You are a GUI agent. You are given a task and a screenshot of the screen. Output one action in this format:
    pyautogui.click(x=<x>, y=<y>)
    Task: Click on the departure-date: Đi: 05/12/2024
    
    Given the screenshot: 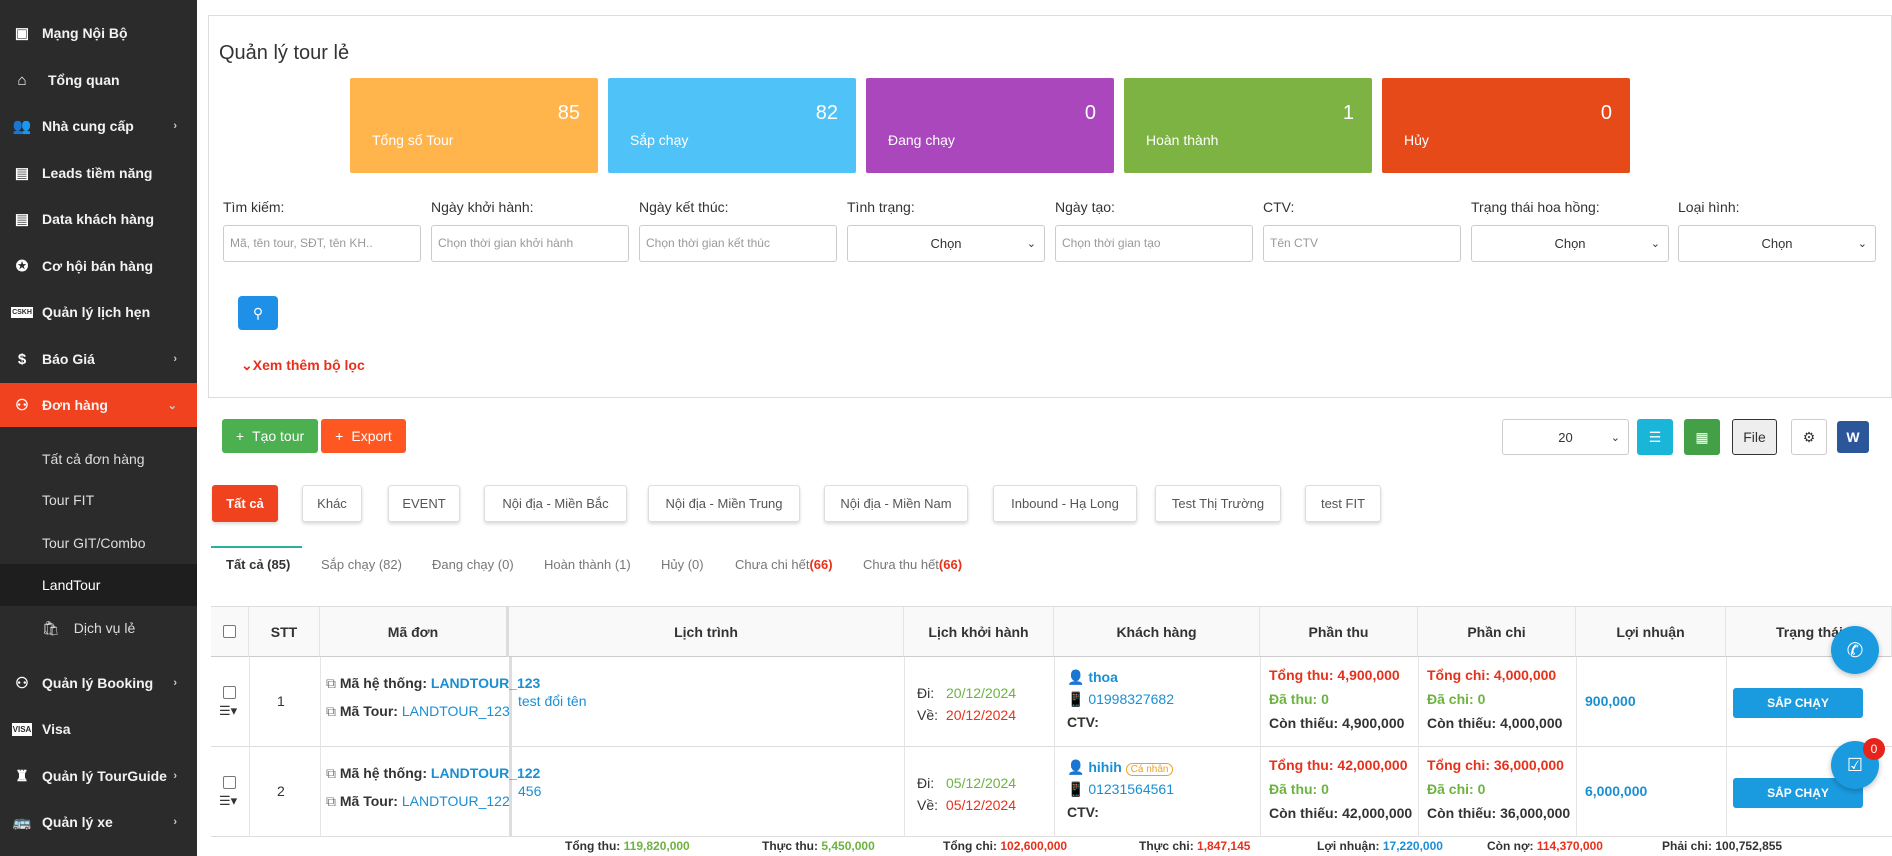 What is the action you would take?
    pyautogui.click(x=967, y=783)
    